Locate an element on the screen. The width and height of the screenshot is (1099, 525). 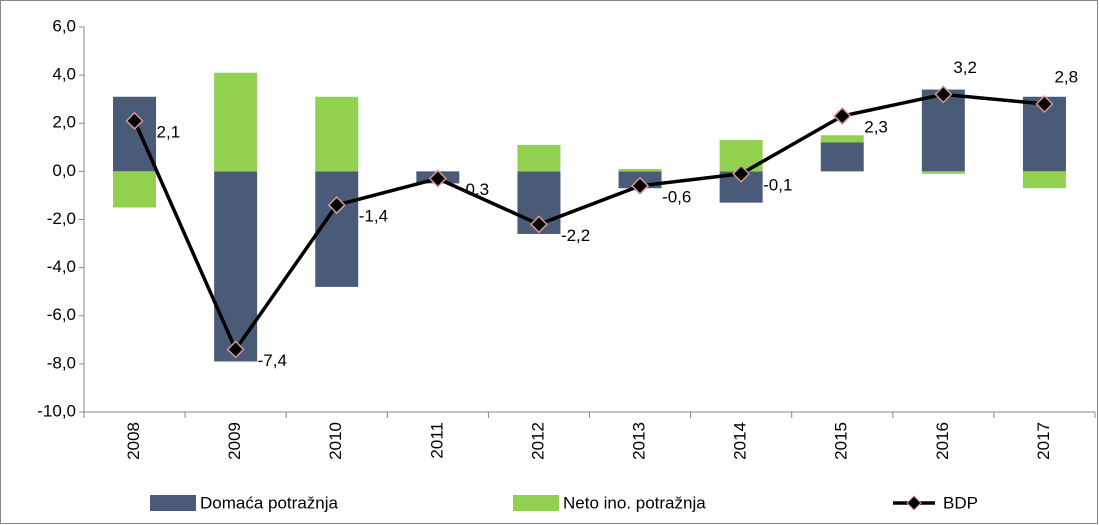
y-tick-label: 4,0 is located at coordinates (64, 74).